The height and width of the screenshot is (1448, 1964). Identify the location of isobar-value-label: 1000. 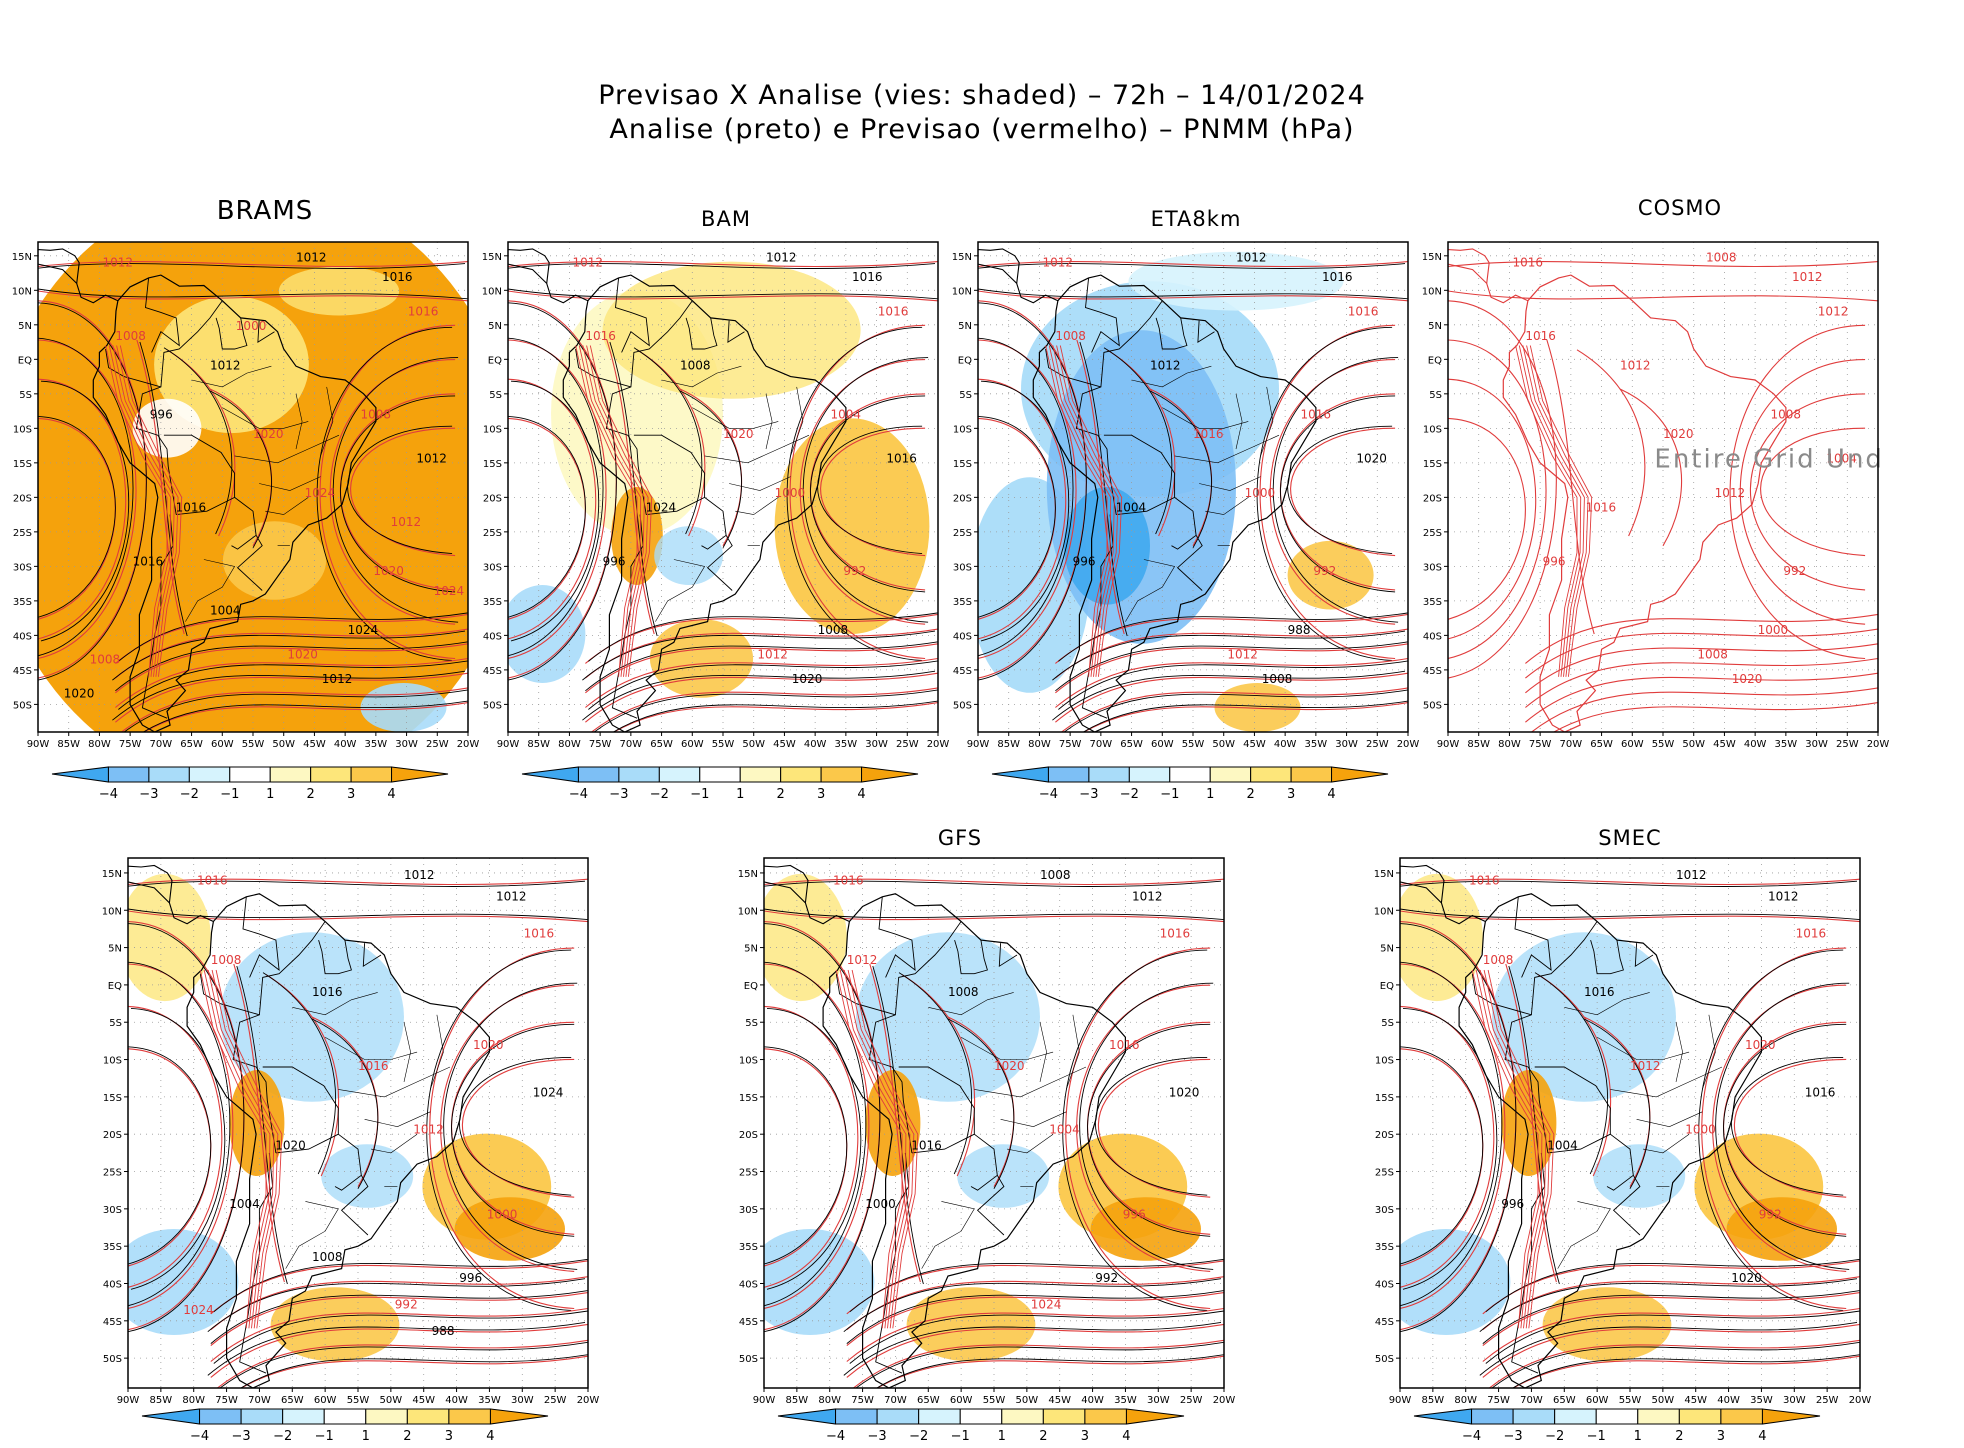
(502, 1214).